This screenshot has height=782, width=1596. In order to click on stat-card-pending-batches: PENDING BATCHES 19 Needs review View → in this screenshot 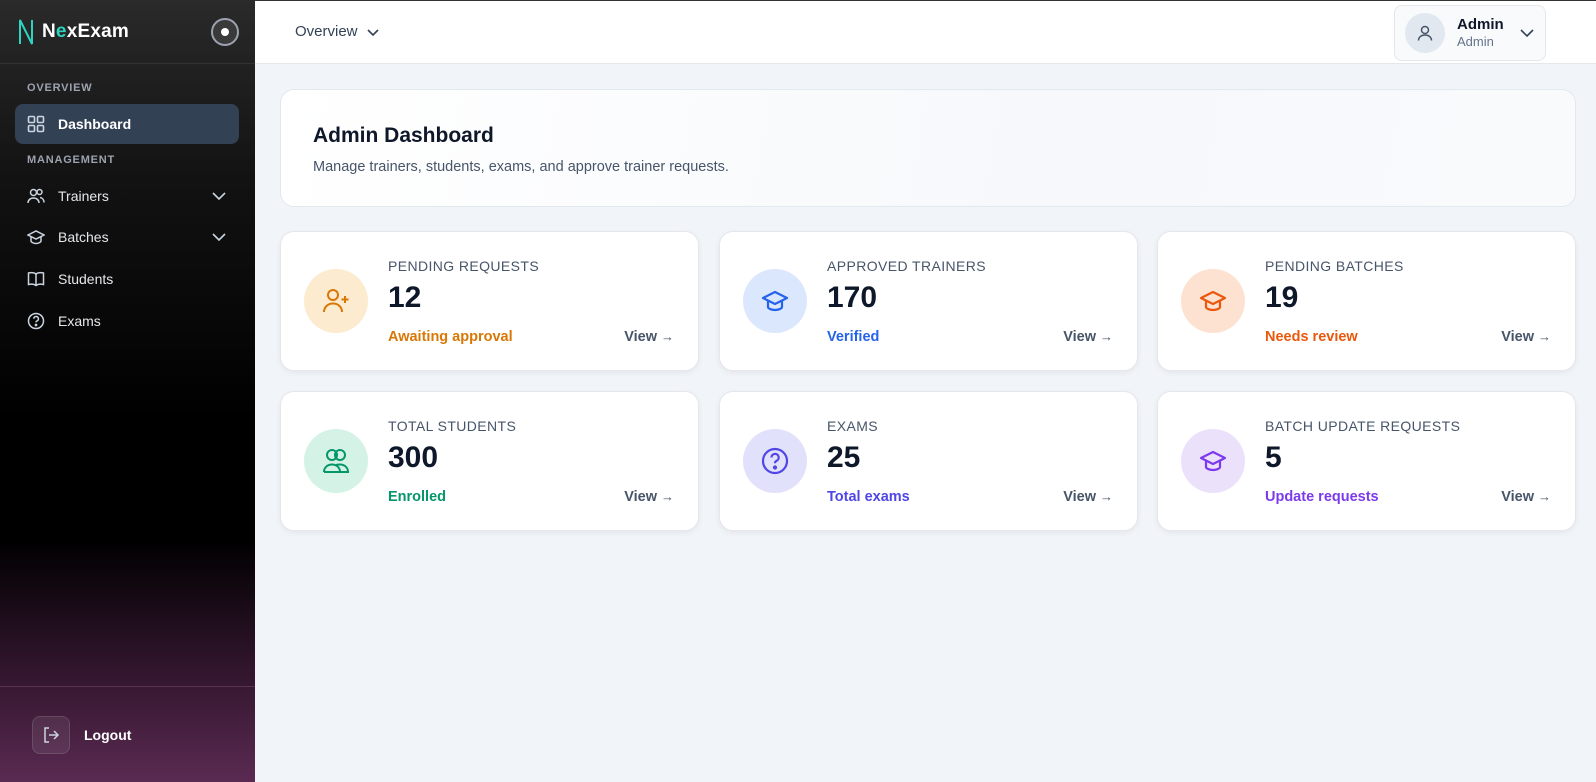, I will do `click(1366, 301)`.